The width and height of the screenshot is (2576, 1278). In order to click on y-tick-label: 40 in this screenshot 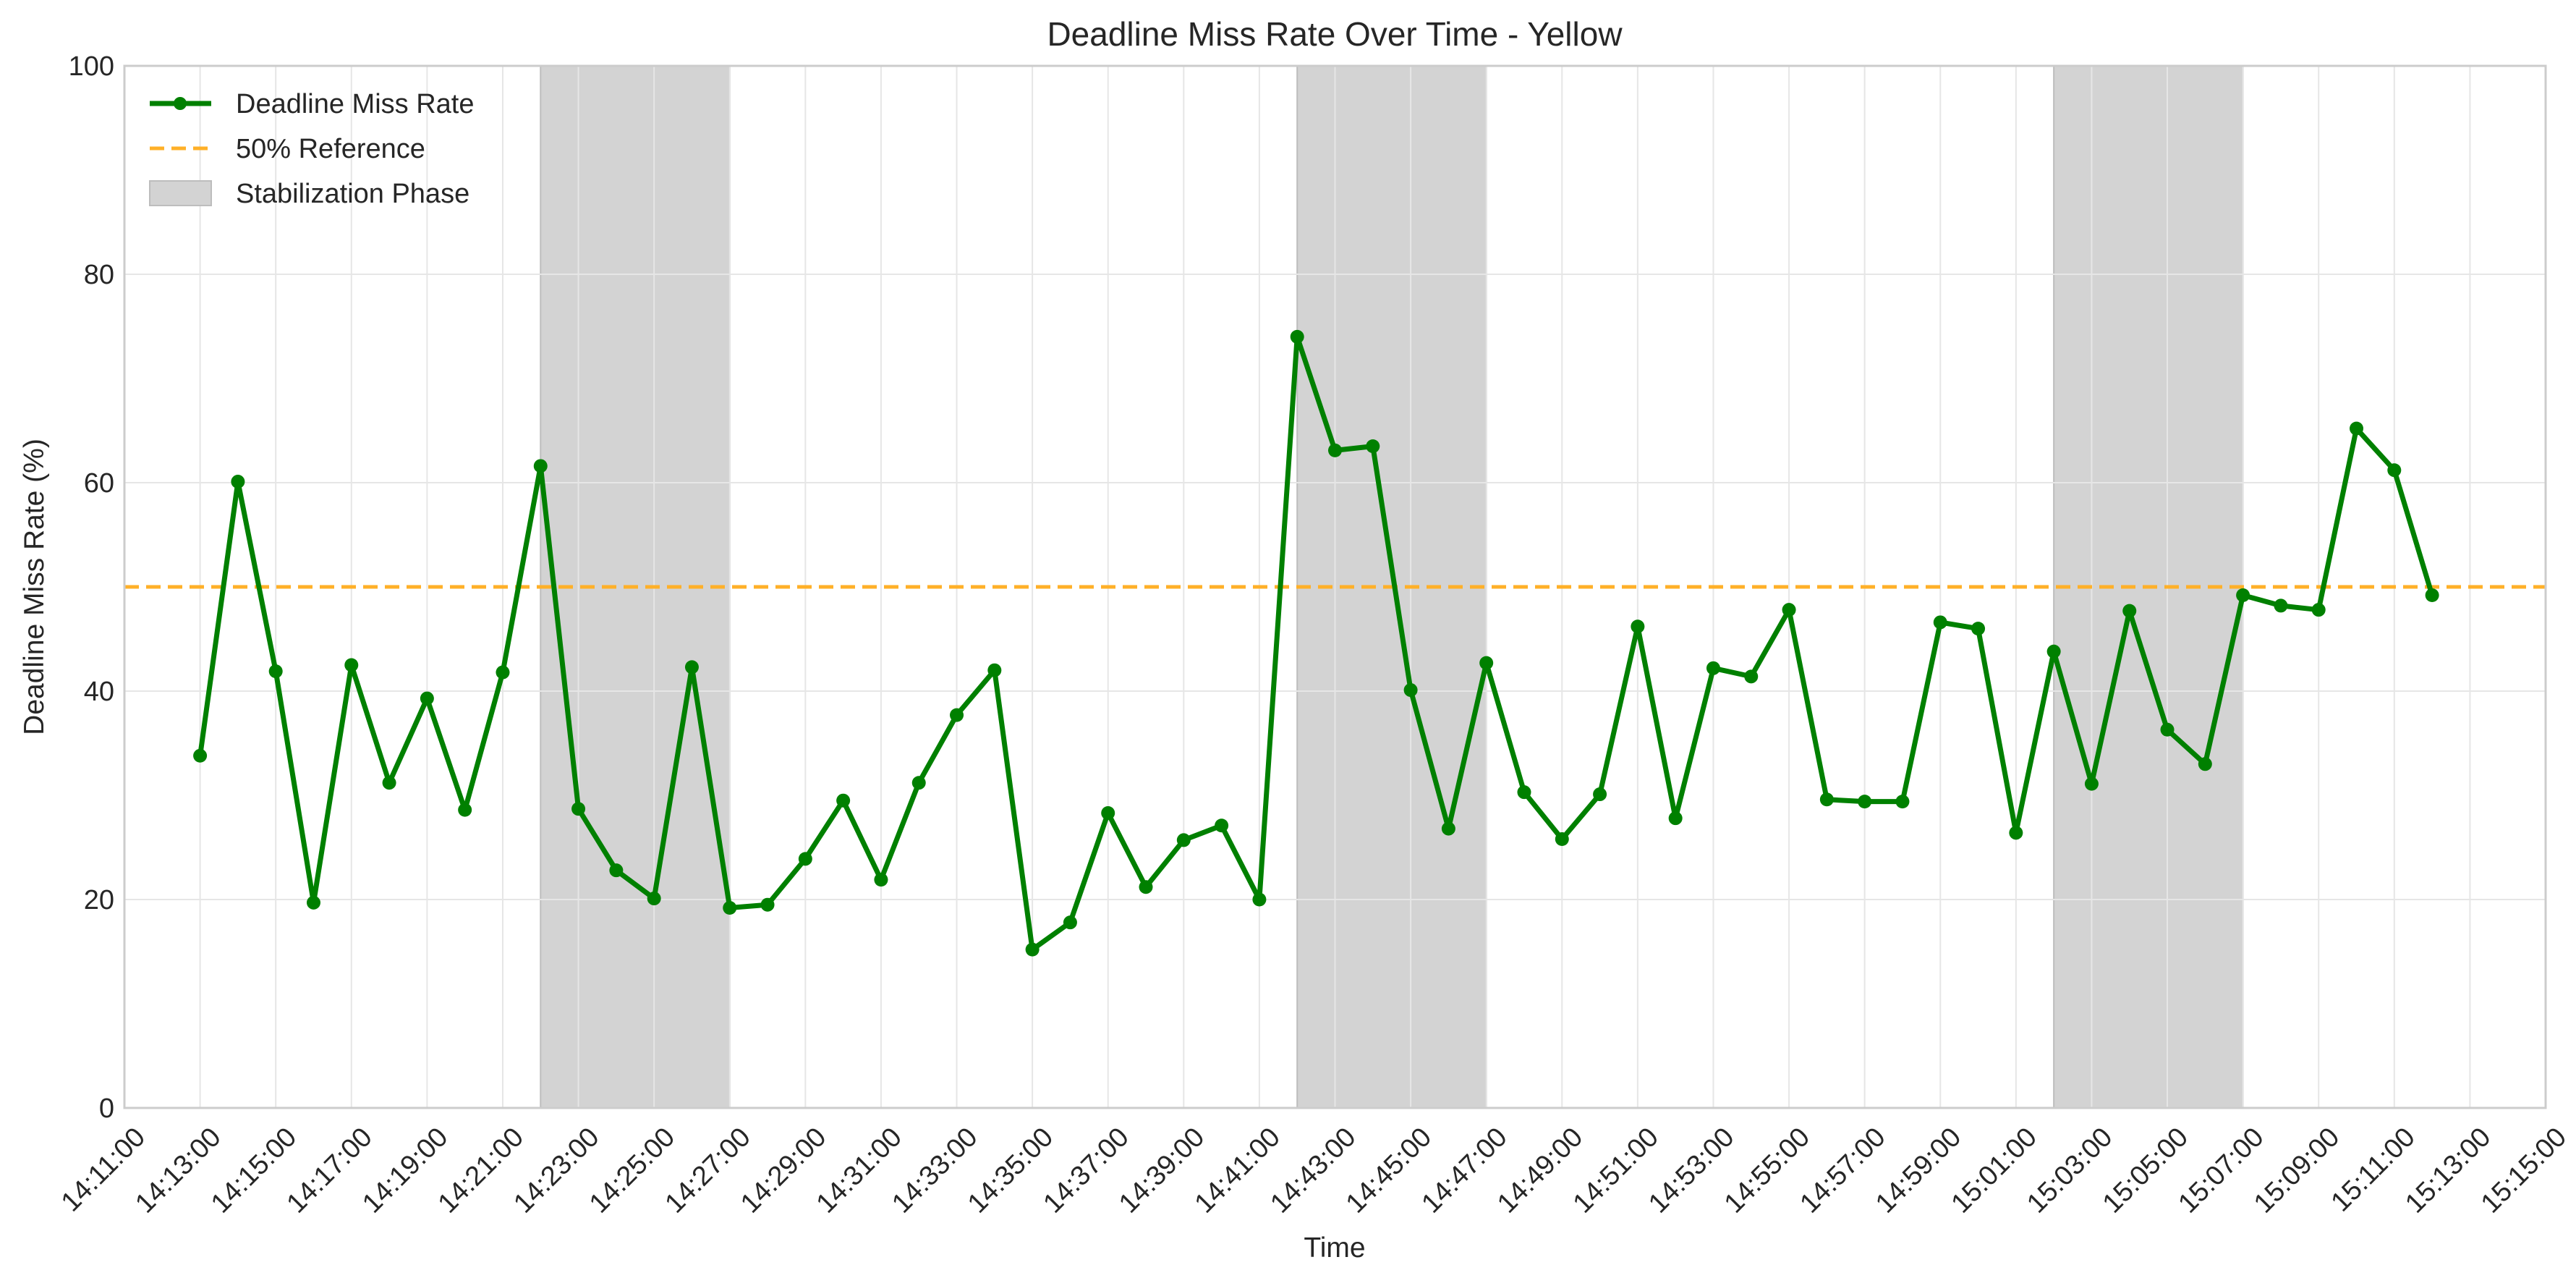, I will do `click(99, 692)`.